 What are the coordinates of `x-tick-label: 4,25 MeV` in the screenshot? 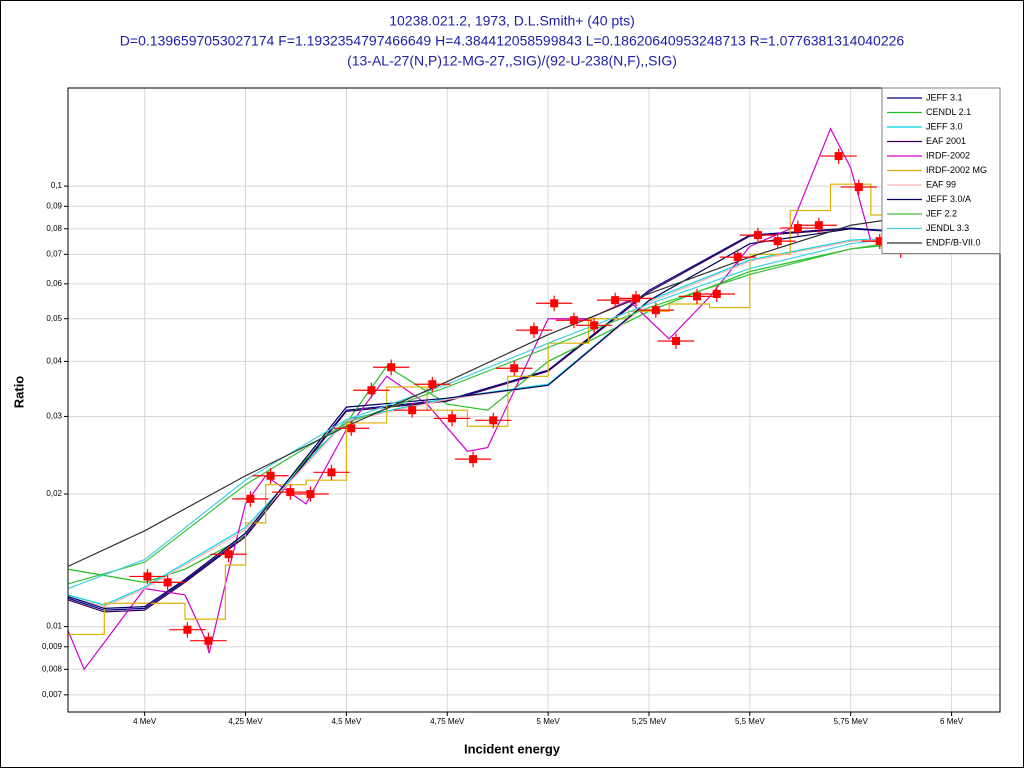 It's located at (245, 721).